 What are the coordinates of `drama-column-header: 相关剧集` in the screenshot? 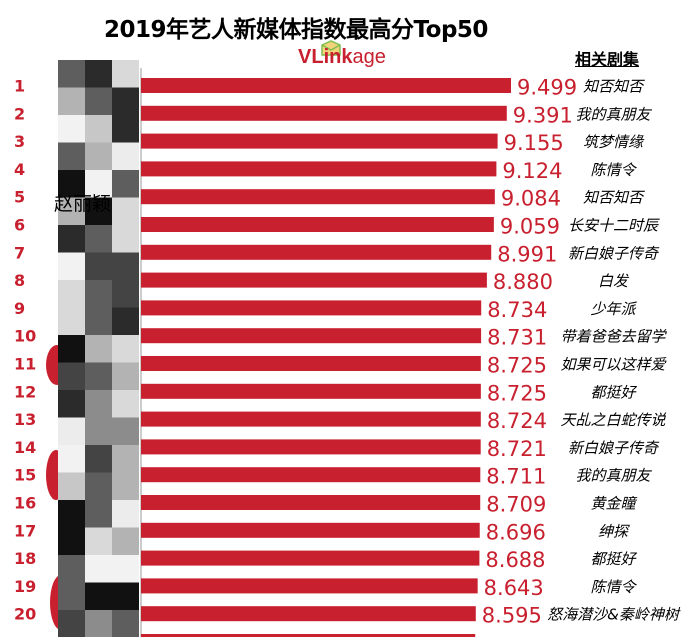 It's located at (607, 59).